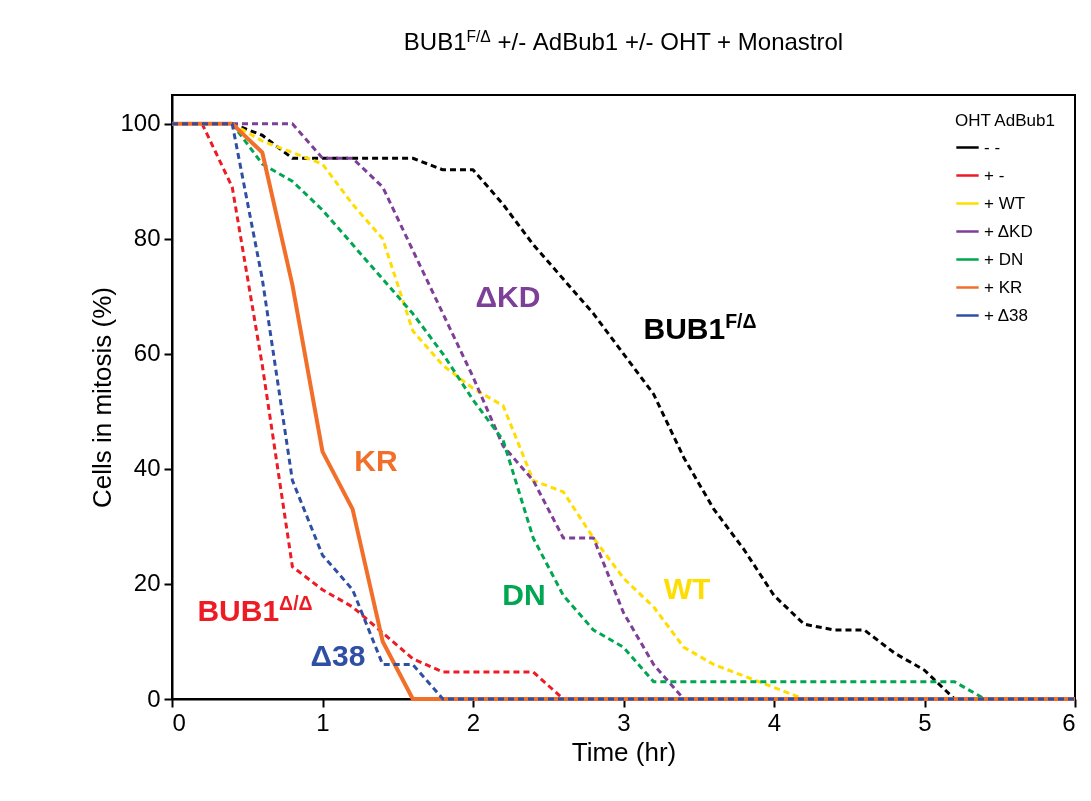  I want to click on legend-label: - -, so click(992, 147).